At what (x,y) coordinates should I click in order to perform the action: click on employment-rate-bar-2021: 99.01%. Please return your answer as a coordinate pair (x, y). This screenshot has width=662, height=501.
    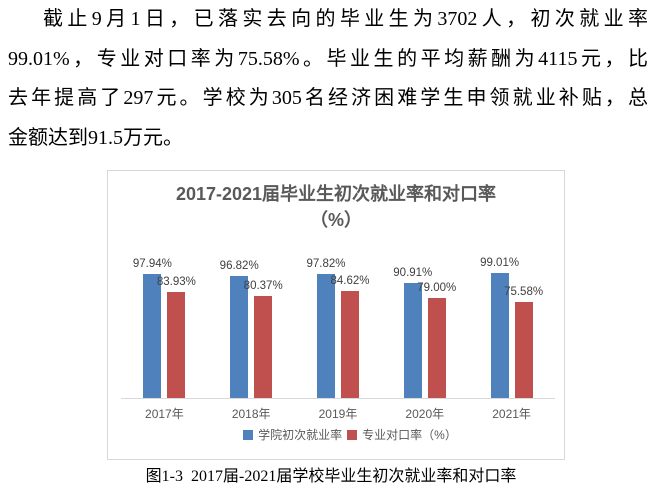
    Looking at the image, I should click on (499, 327).